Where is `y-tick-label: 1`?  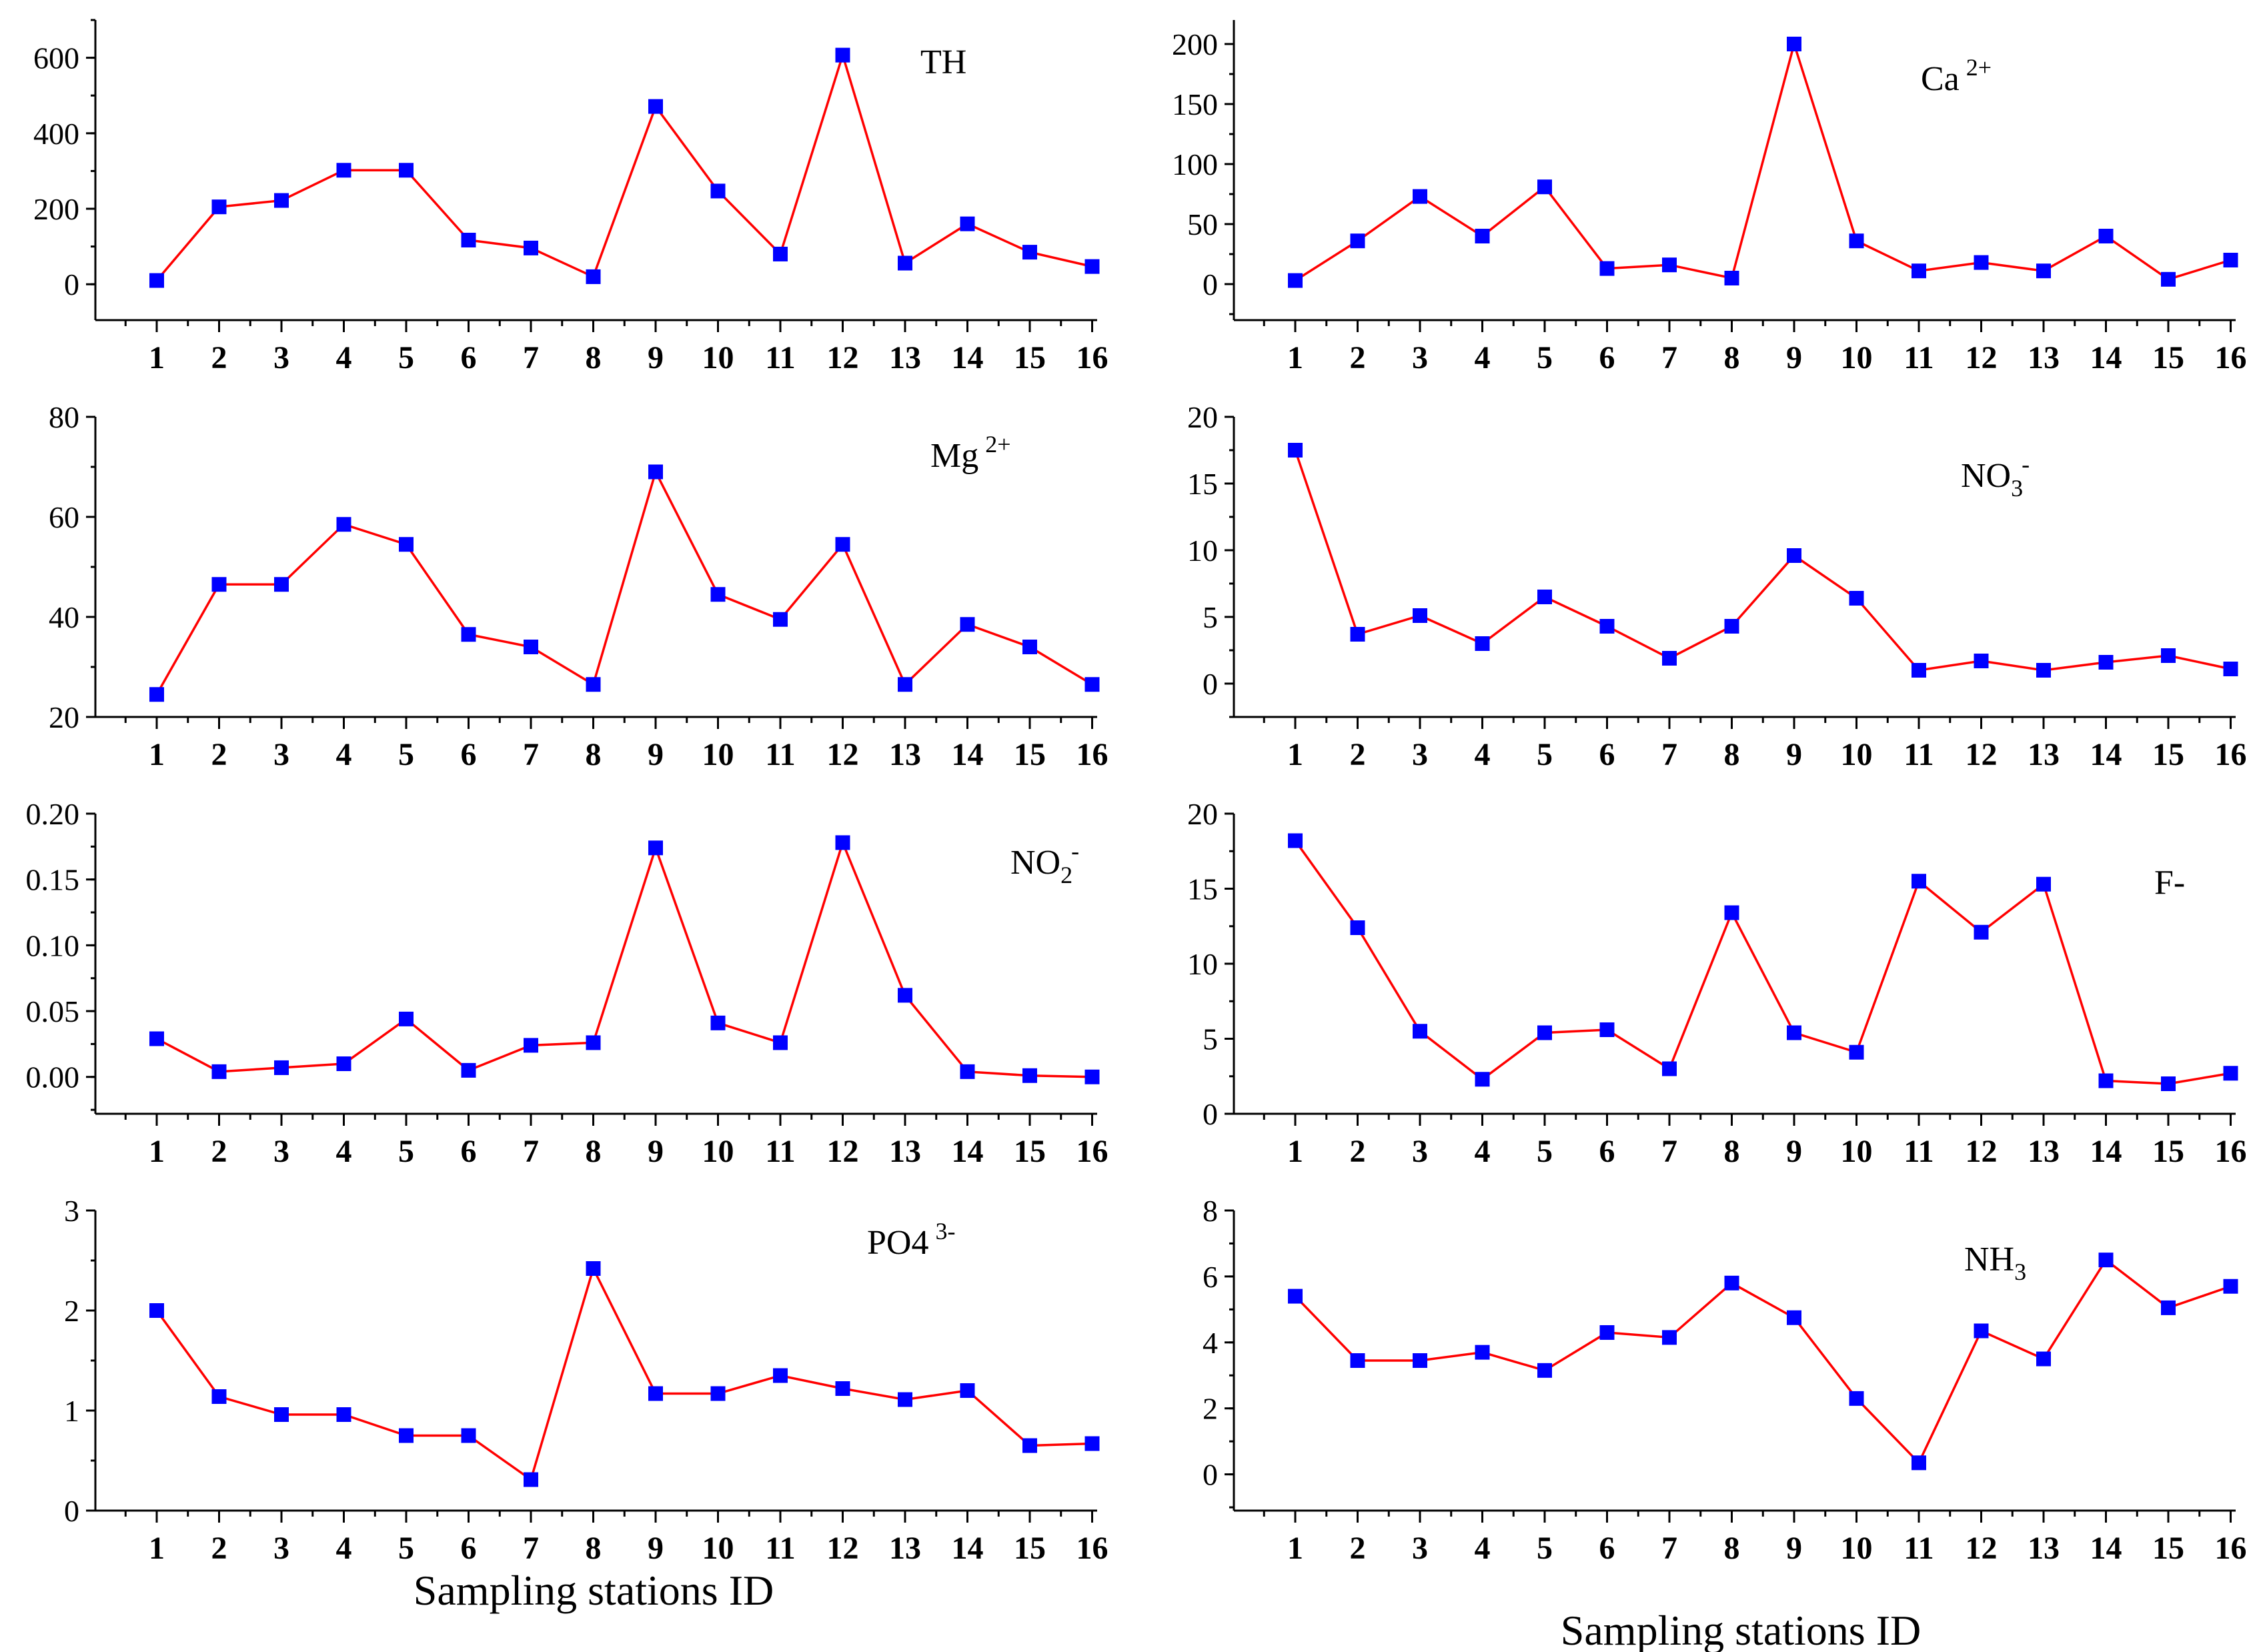 y-tick-label: 1 is located at coordinates (71, 1411).